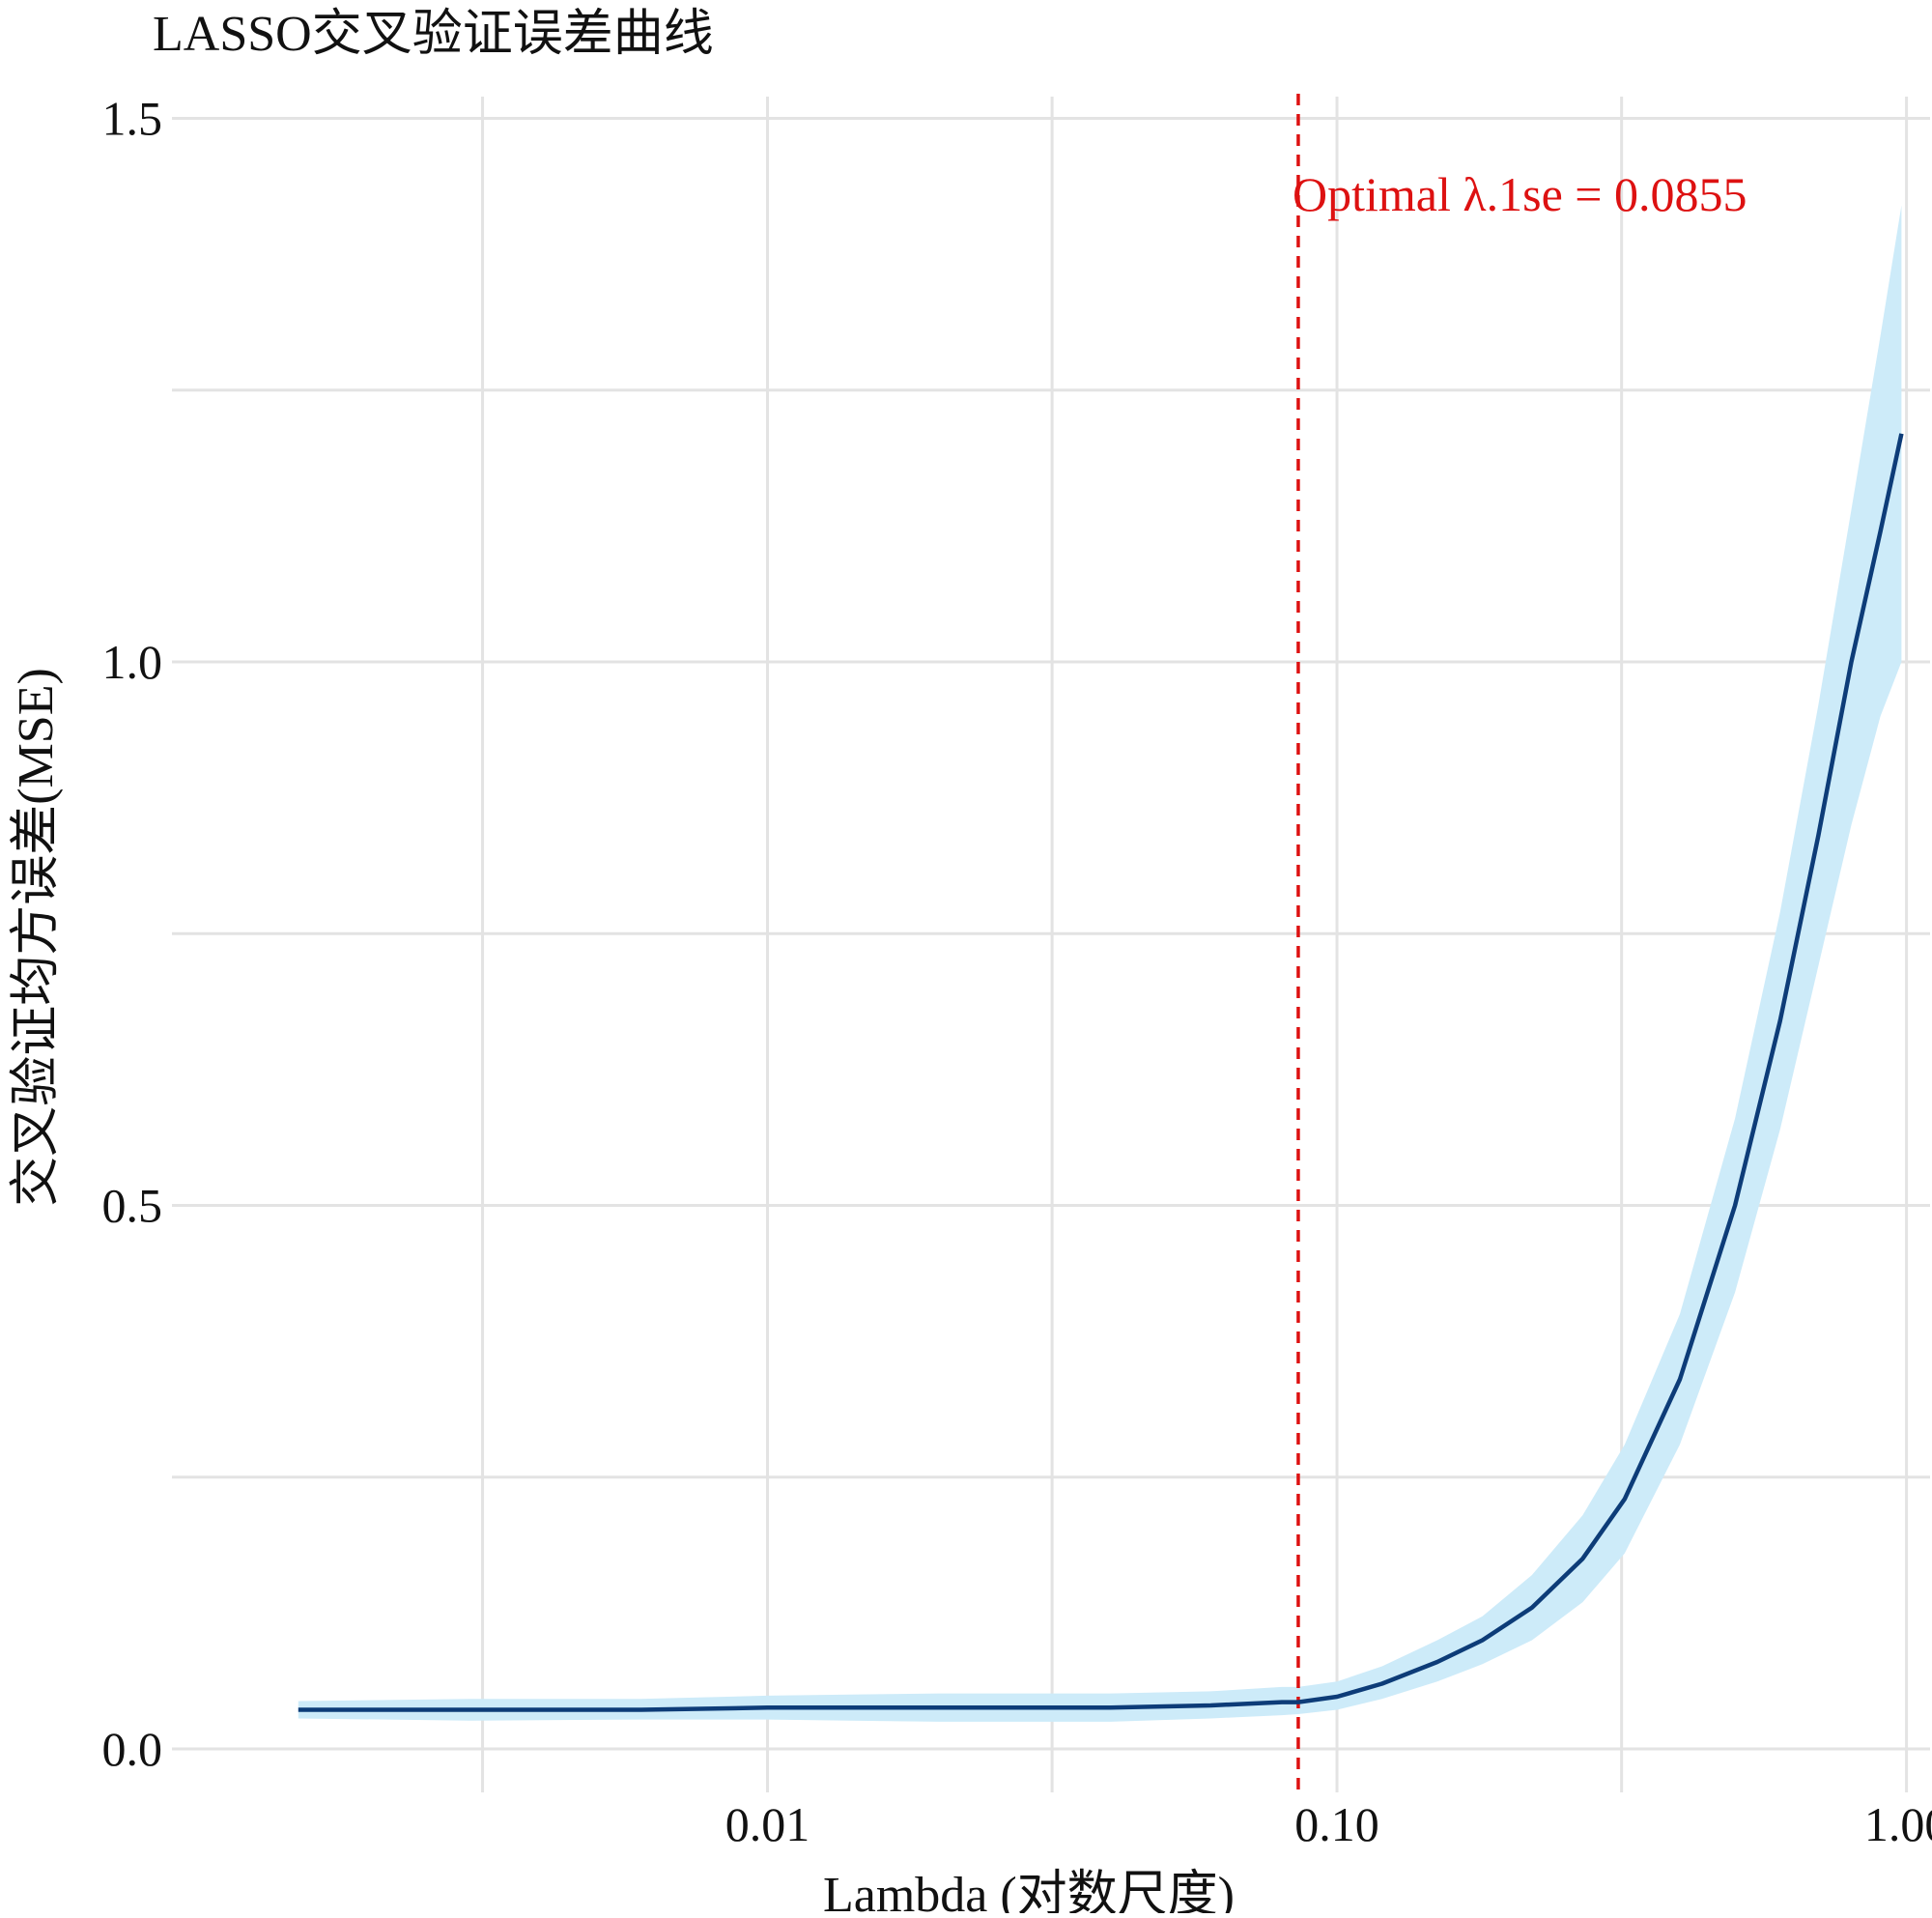  Describe the element at coordinates (1898, 1824) in the screenshot. I see `x-tick-label: 1.00` at that location.